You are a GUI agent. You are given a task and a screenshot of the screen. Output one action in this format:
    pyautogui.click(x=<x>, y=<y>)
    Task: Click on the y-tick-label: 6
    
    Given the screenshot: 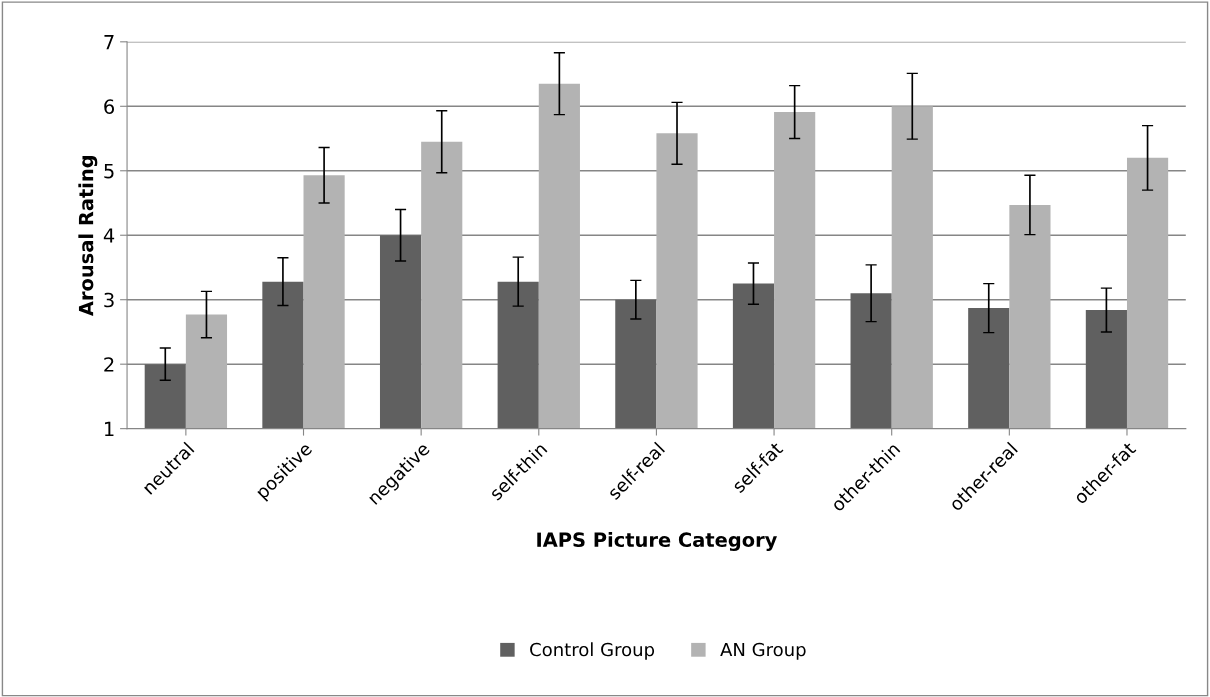 What is the action you would take?
    pyautogui.click(x=109, y=106)
    